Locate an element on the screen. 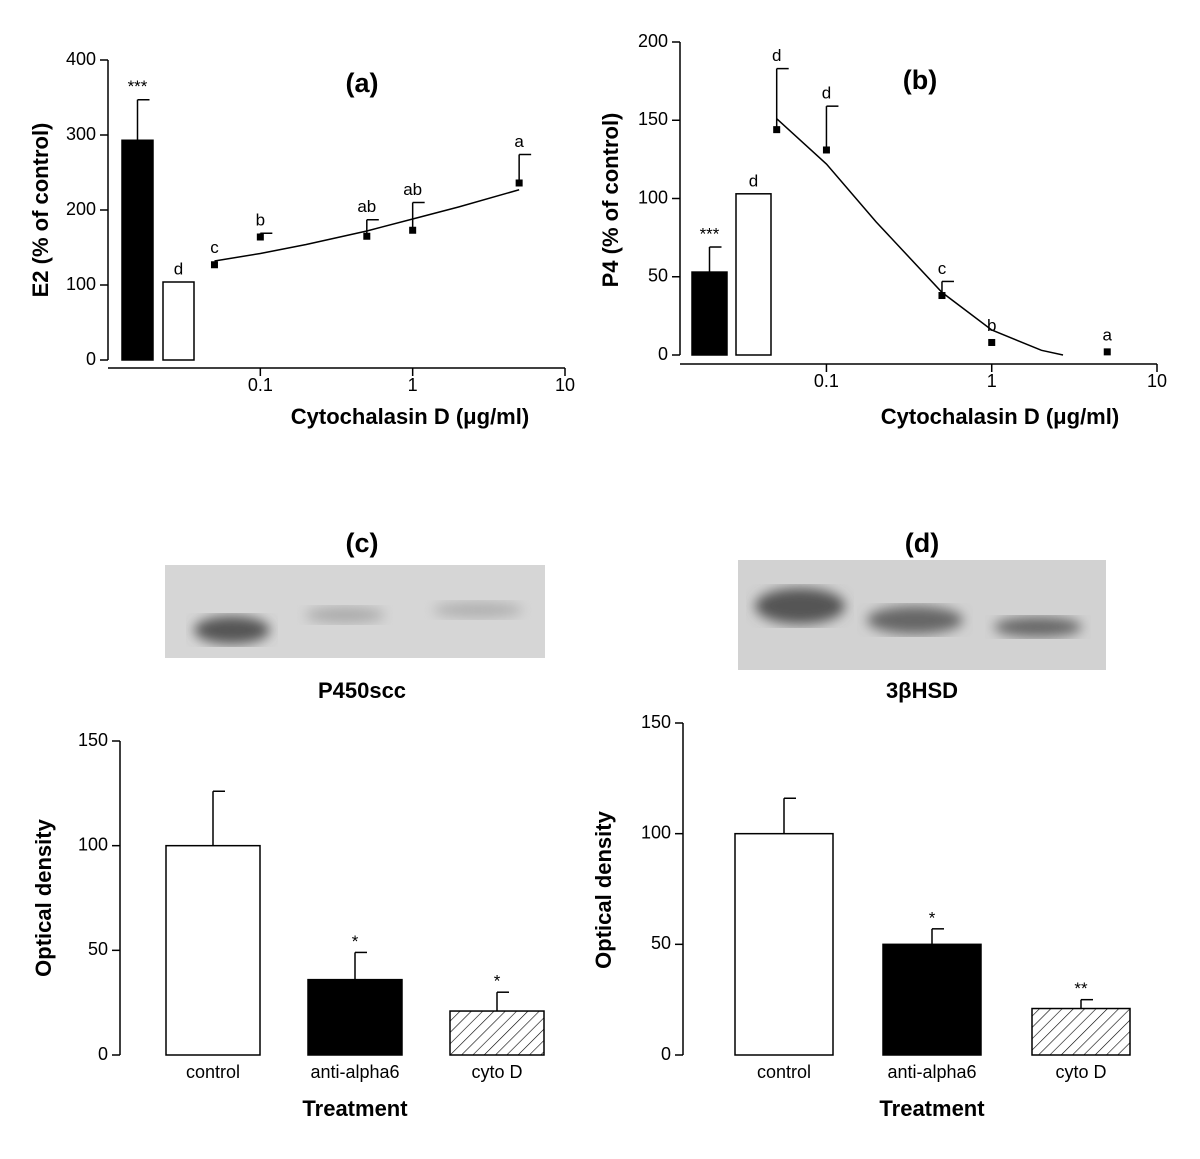 The height and width of the screenshot is (1159, 1200). y-tick-label: 400 is located at coordinates (81, 59).